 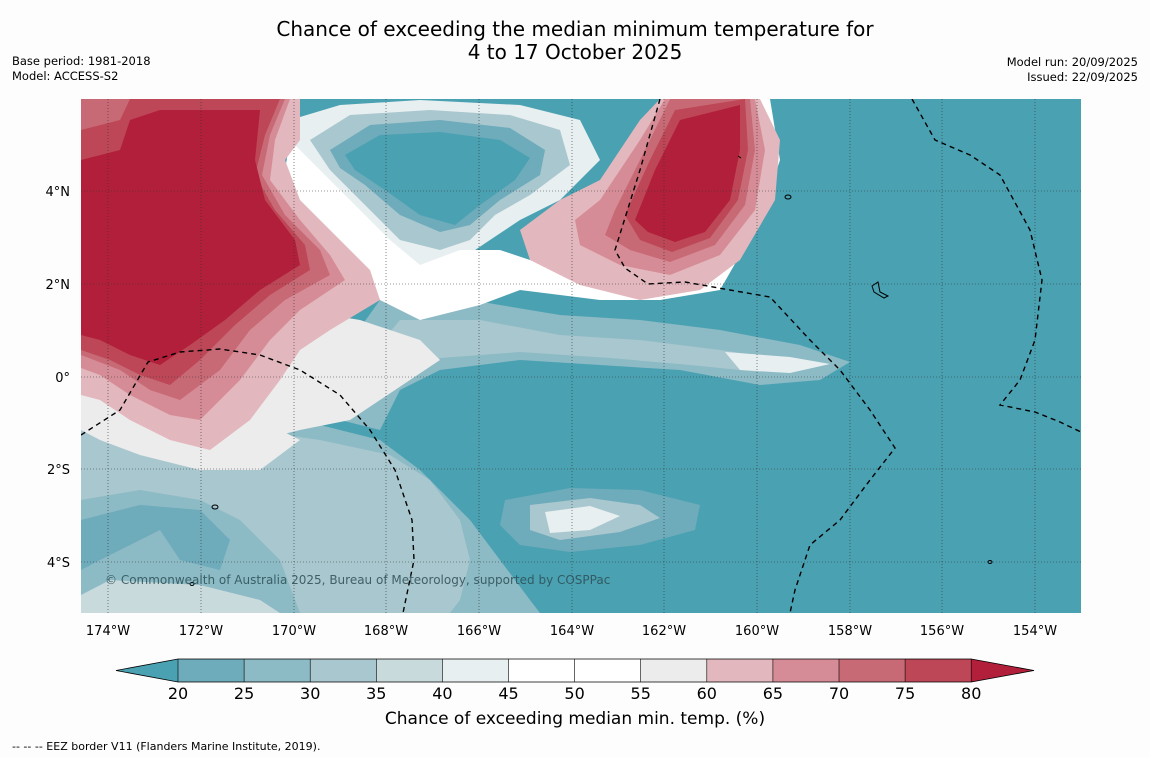 What do you see at coordinates (575, 52) in the screenshot?
I see `title-line-2: 4 to 17 October 2025` at bounding box center [575, 52].